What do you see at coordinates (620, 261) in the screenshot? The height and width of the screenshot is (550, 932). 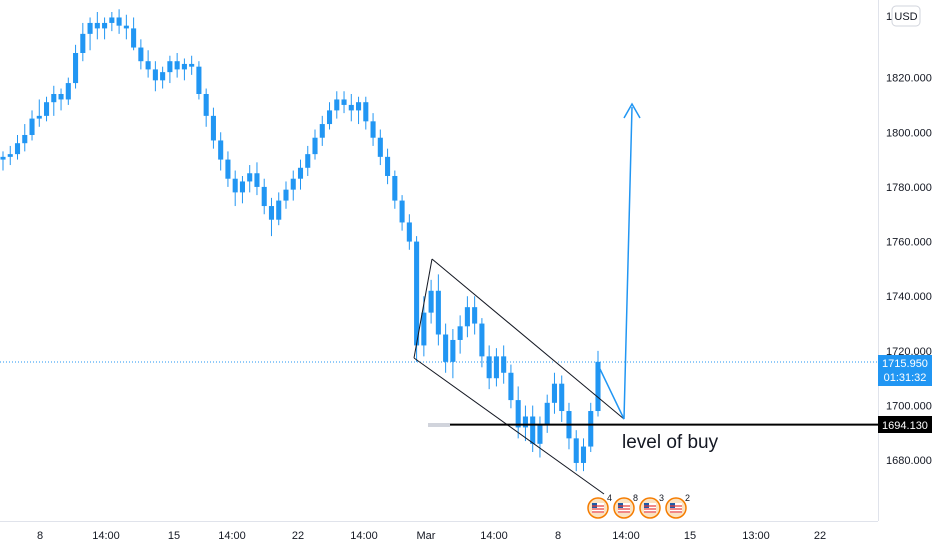 I see `projection-arrow` at bounding box center [620, 261].